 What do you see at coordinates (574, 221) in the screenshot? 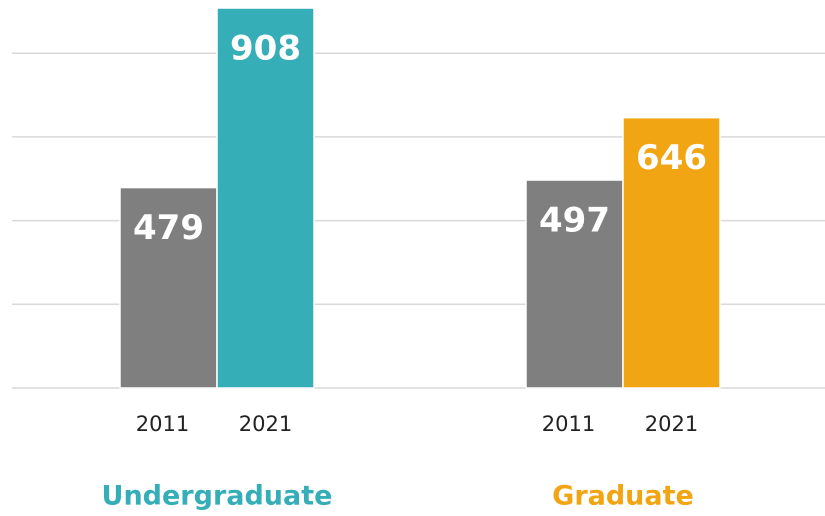
I see `value-label: 497` at bounding box center [574, 221].